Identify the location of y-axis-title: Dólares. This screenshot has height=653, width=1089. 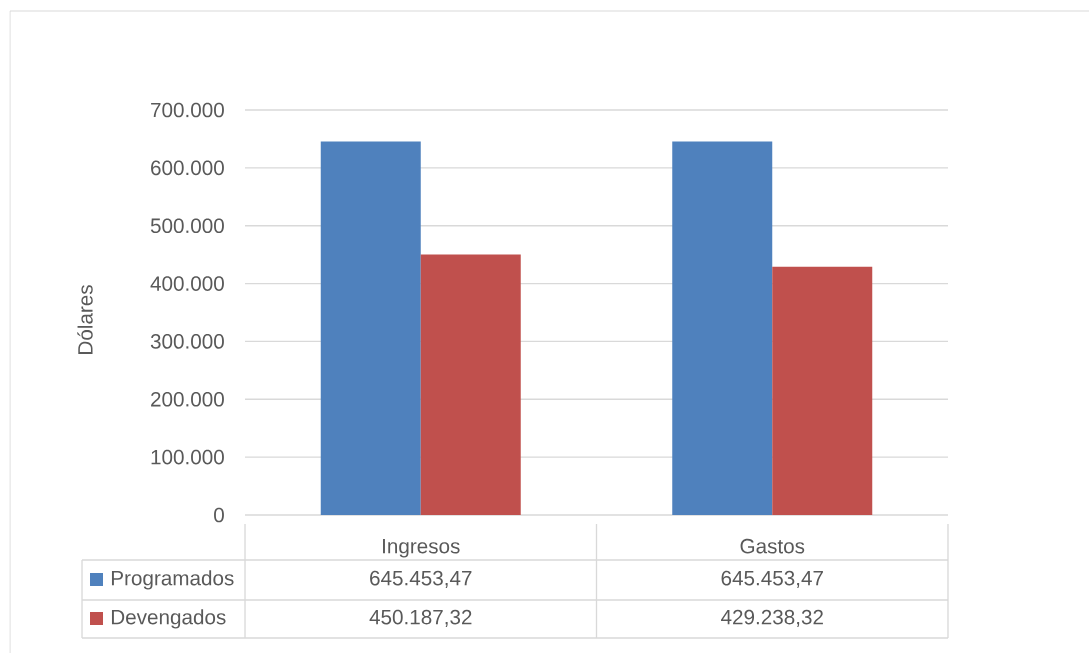
(85, 319).